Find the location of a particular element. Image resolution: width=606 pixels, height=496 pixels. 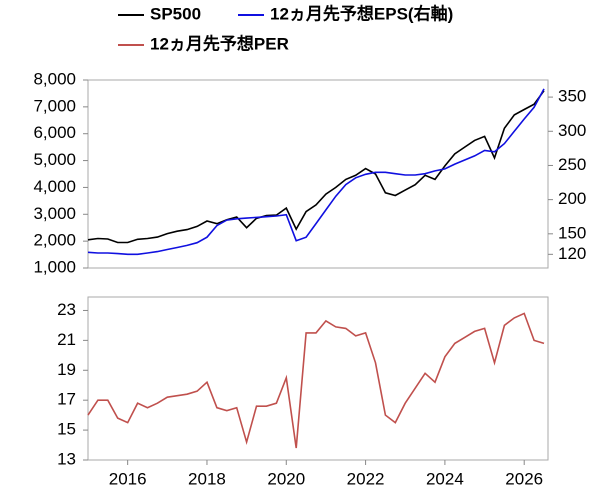

y2-tick-label: 250 is located at coordinates (572, 164).